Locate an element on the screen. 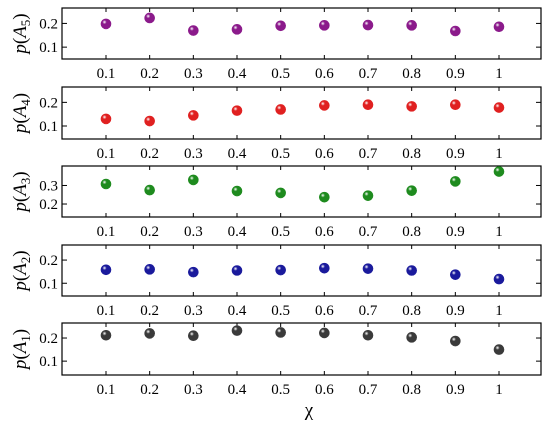 Image resolution: width=550 pixels, height=426 pixels. y-axis-title: p(A4) is located at coordinates (21, 114).